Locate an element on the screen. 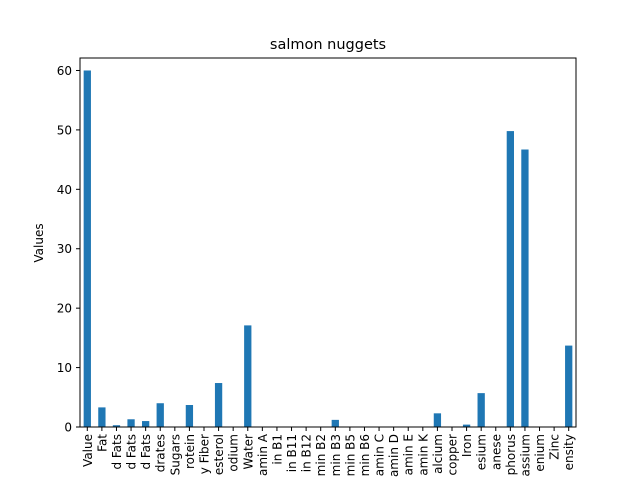  x-tick-label: enium is located at coordinates (540, 453).